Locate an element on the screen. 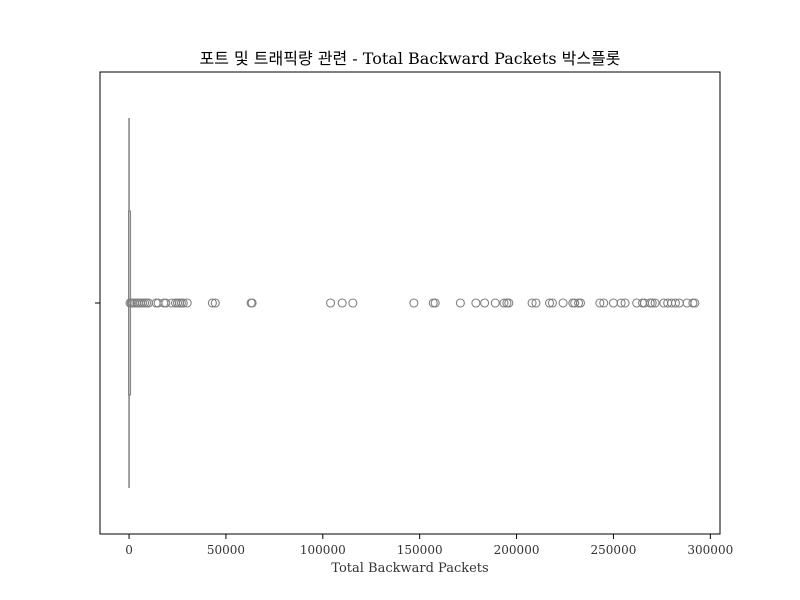  x-axis-label: Total Backward Packets is located at coordinates (409, 568).